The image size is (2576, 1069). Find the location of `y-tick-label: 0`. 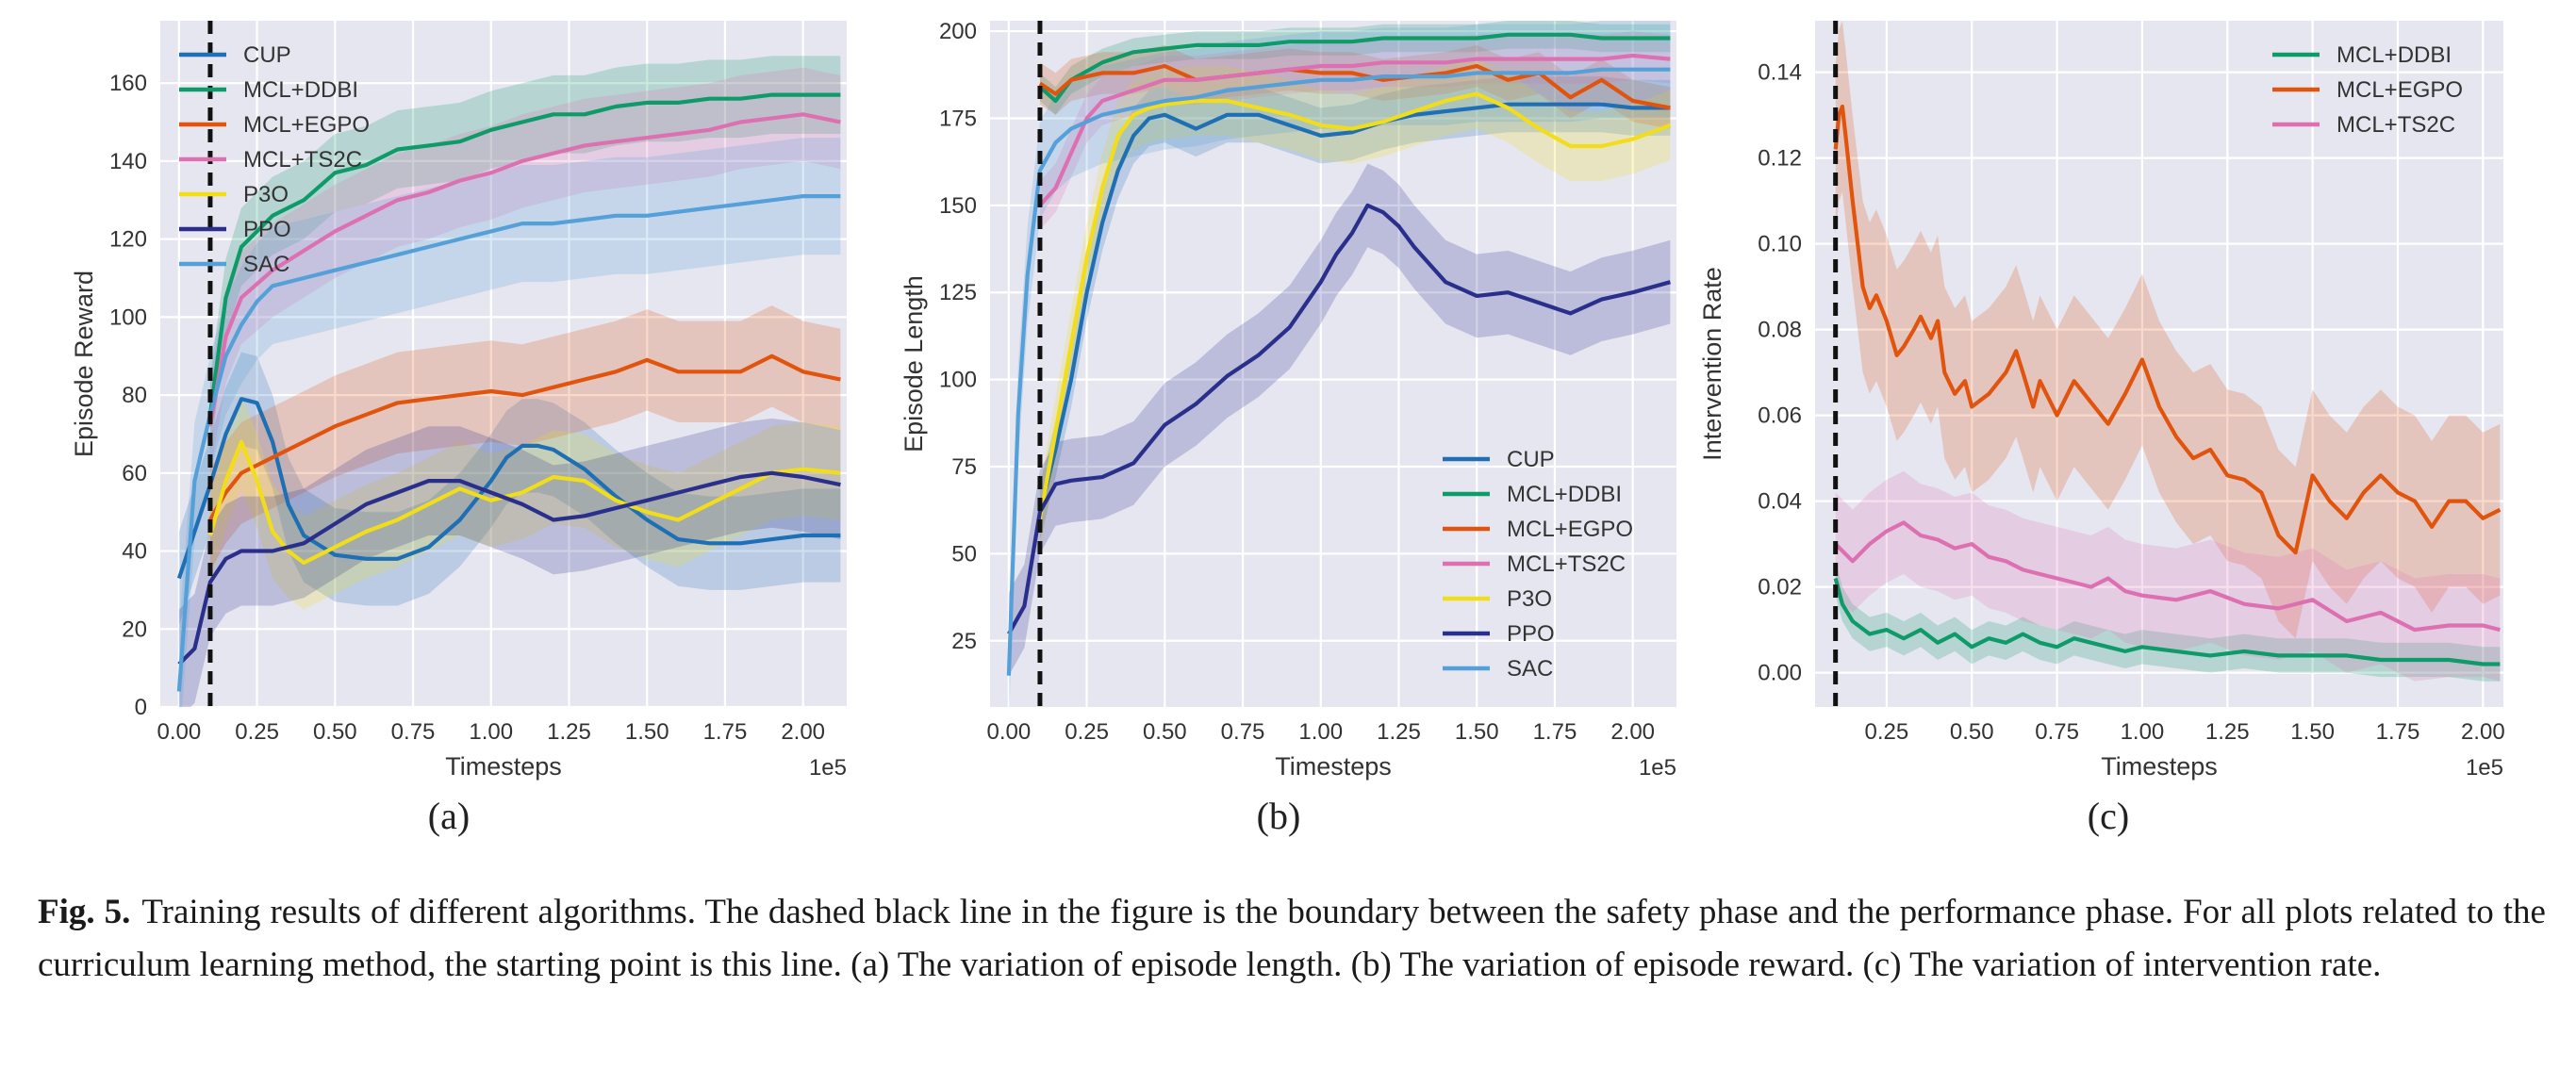

y-tick-label: 0 is located at coordinates (141, 707).